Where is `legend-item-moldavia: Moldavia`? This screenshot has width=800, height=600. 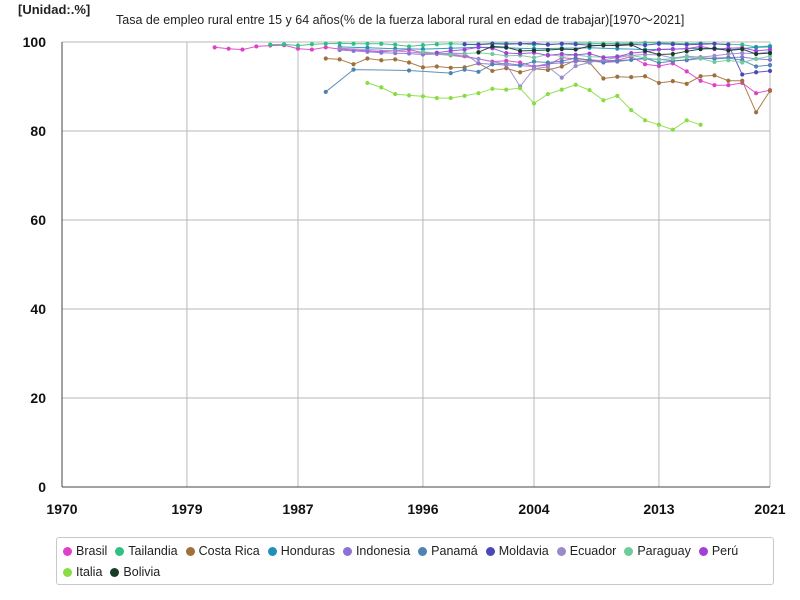 legend-item-moldavia: Moldavia is located at coordinates (517, 551).